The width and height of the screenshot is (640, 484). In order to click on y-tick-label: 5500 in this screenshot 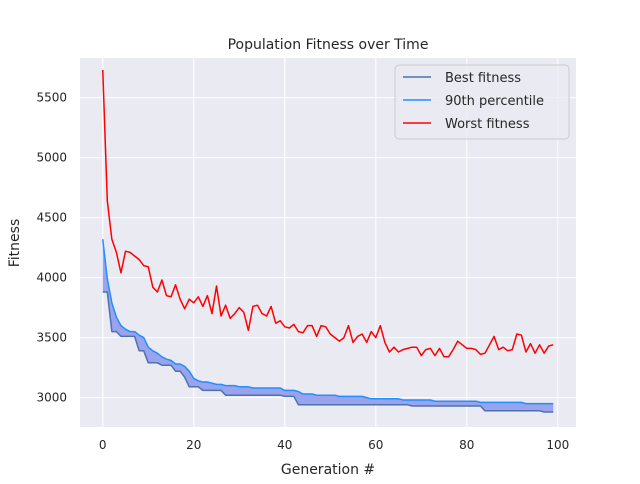, I will do `click(51, 98)`.